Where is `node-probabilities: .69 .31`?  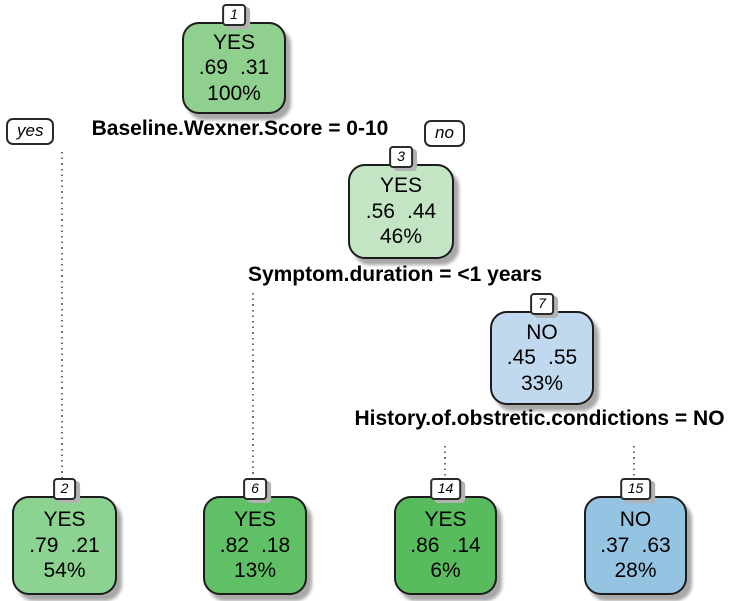
node-probabilities: .69 .31 is located at coordinates (234, 68).